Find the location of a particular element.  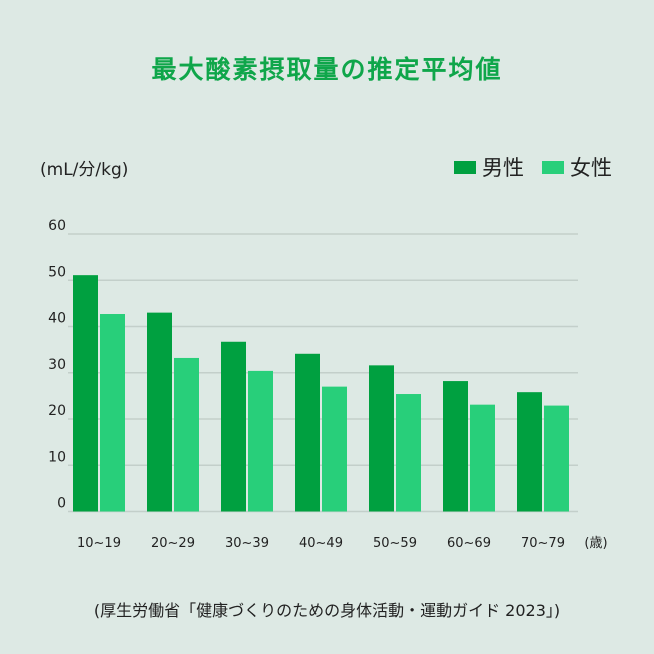

chart-title: 最大酸素摂取量の推定平均値 is located at coordinates (327, 69).